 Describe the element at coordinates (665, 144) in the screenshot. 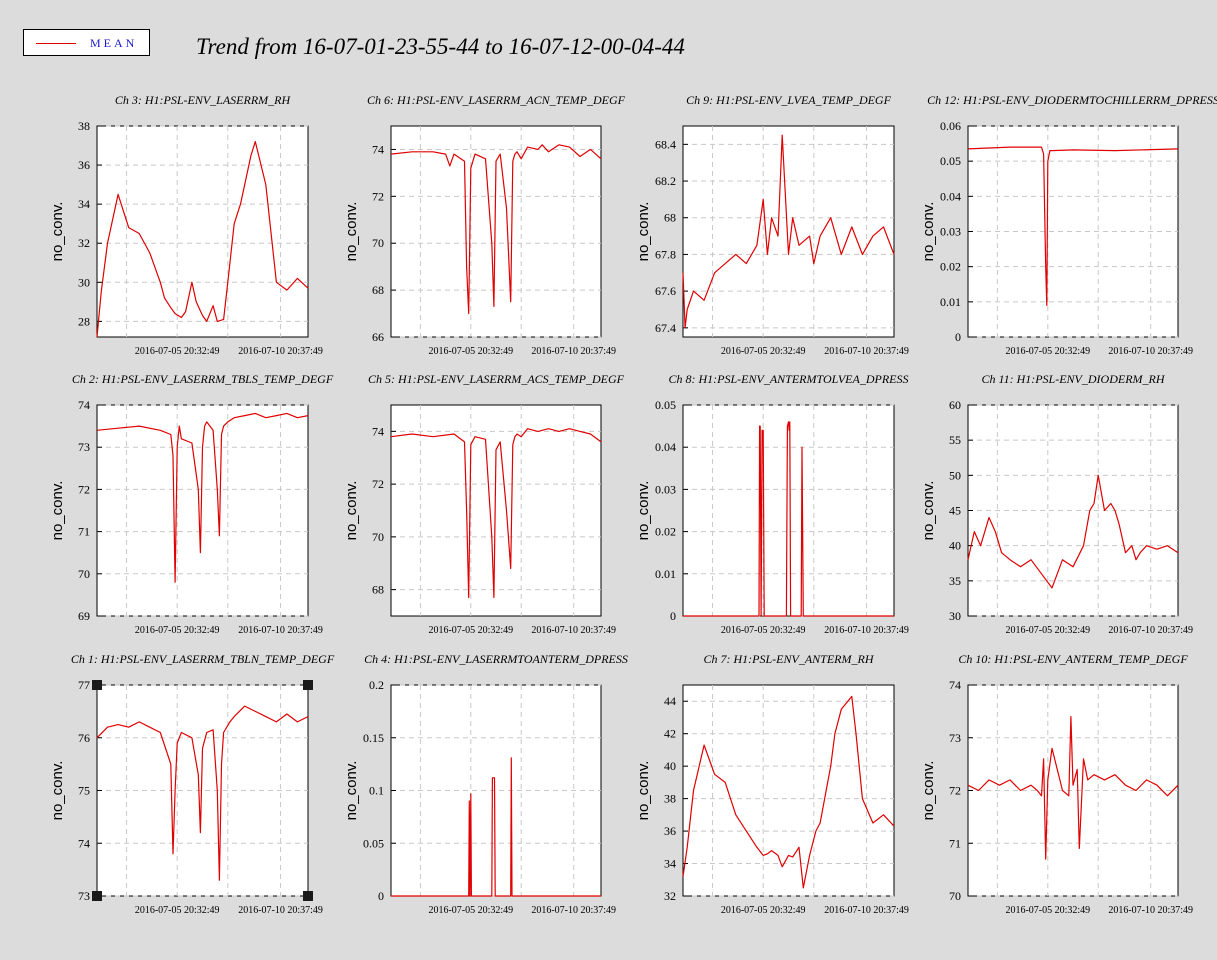

I see `y-tick-label: 68.4` at that location.